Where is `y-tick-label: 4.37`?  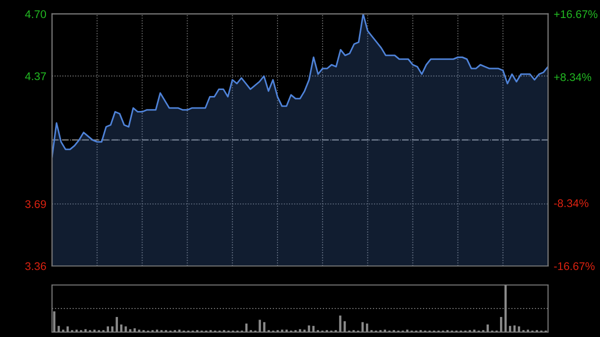
y-tick-label: 4.37 is located at coordinates (35, 76).